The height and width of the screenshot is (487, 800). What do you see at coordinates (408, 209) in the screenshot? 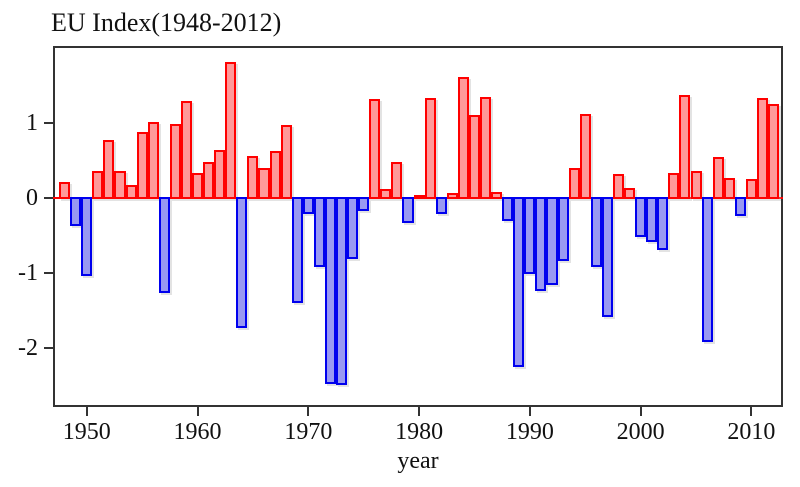
I see `bar-1979` at bounding box center [408, 209].